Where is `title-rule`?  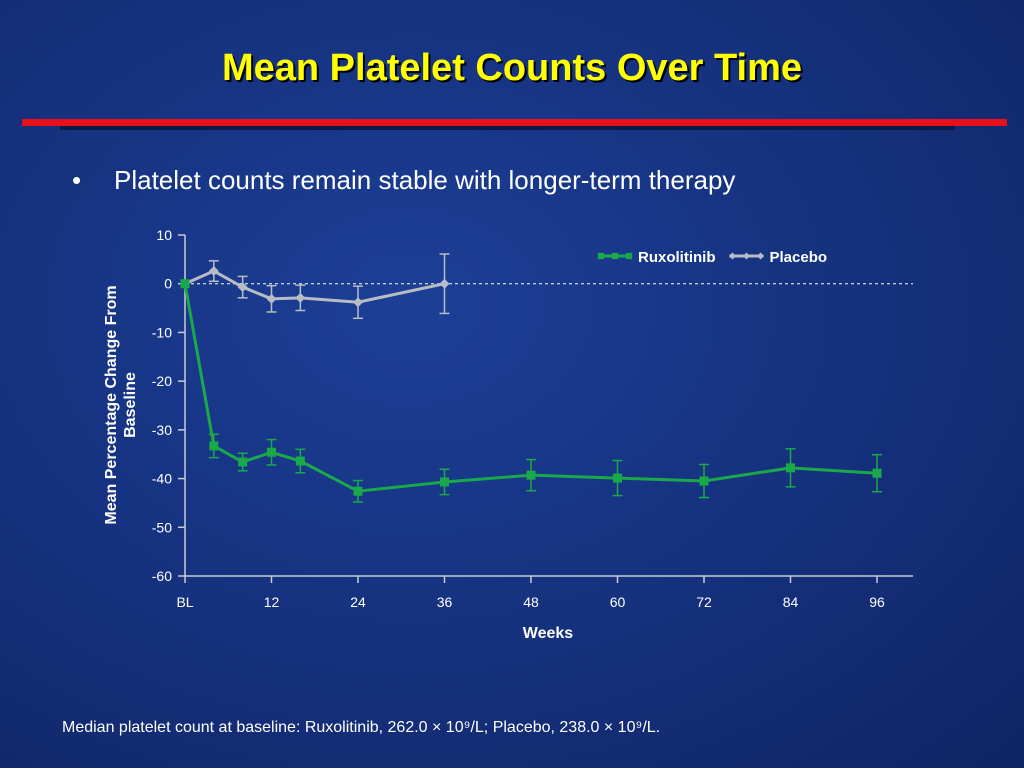
title-rule is located at coordinates (514, 122).